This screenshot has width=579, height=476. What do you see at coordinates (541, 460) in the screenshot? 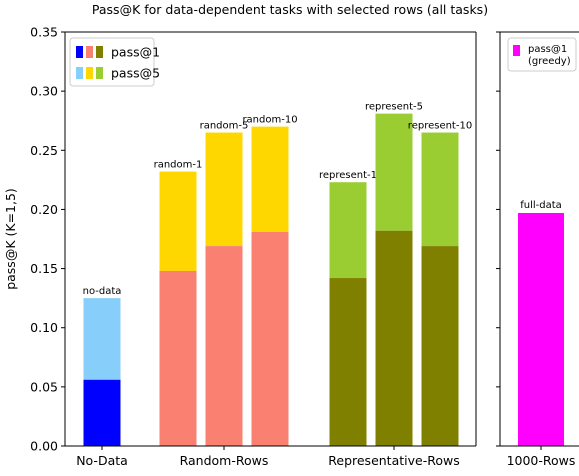
I see `x-tick-label-1000-rows: 1000-Rows` at bounding box center [541, 460].